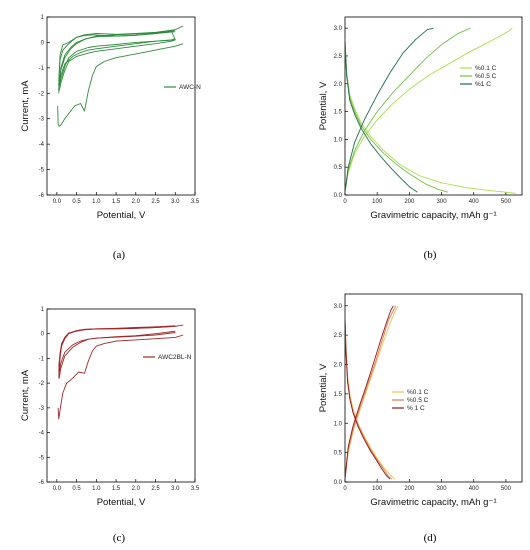 This screenshot has width=530, height=550. I want to click on panel-caption: (d), so click(430, 538).